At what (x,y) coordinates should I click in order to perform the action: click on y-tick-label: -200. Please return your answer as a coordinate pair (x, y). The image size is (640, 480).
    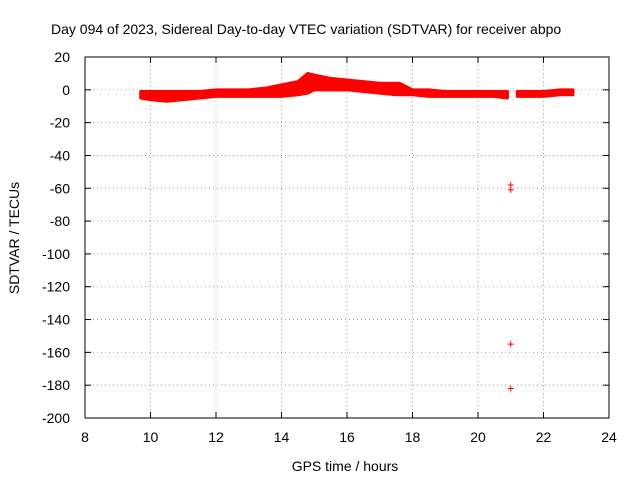
    Looking at the image, I should click on (56, 418).